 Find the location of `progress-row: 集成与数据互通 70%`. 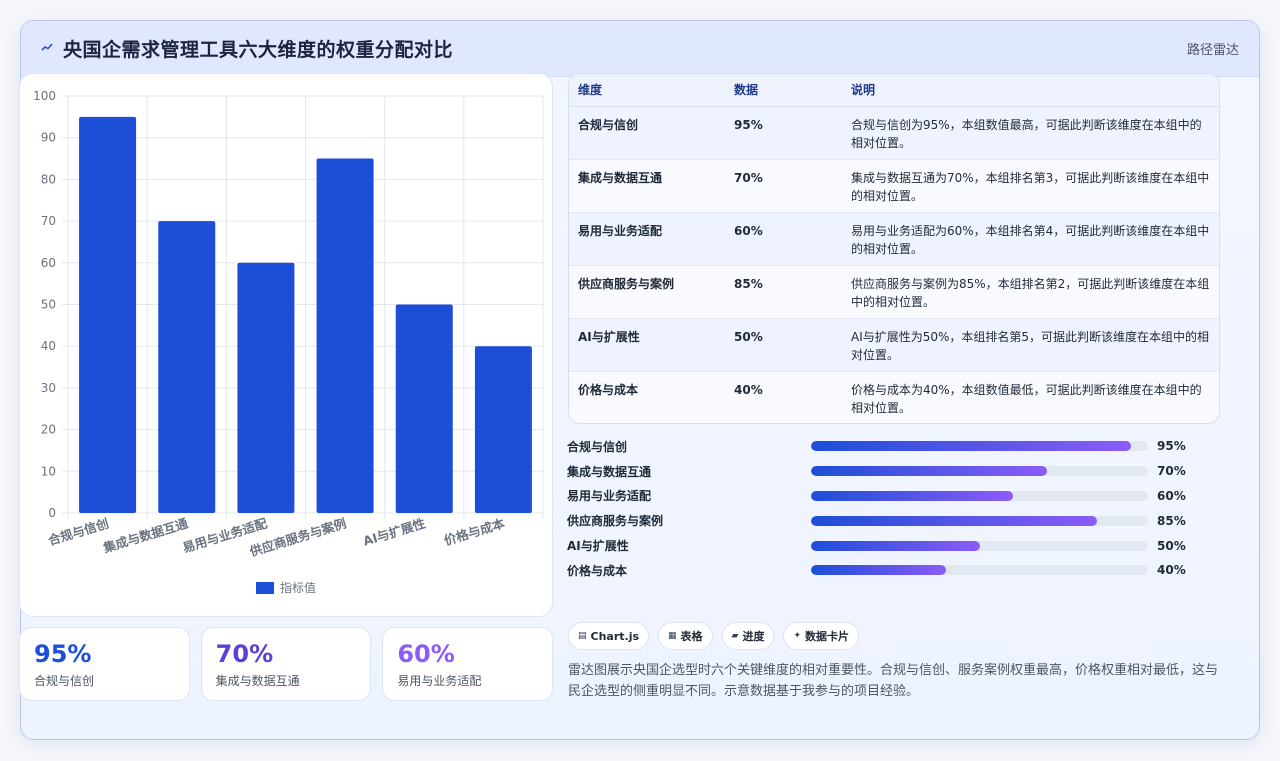

progress-row: 集成与数据互通 70% is located at coordinates (894, 471).